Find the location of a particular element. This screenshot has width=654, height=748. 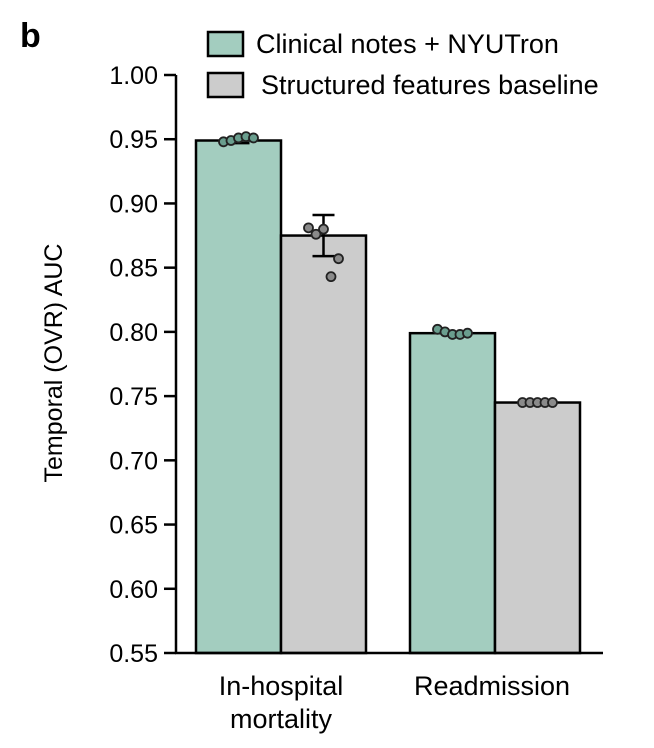

y-tick-label: 1.00 is located at coordinates (133, 76).